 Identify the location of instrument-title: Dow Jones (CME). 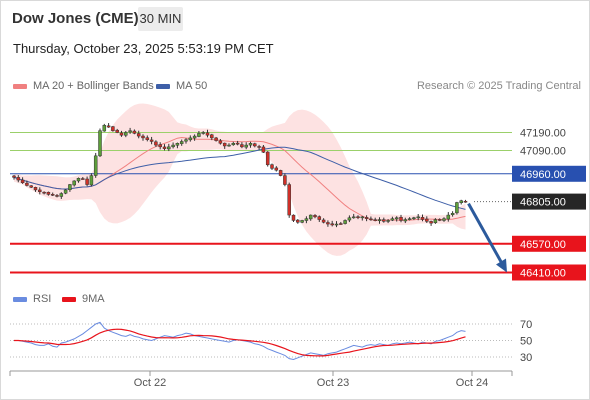
(75, 18).